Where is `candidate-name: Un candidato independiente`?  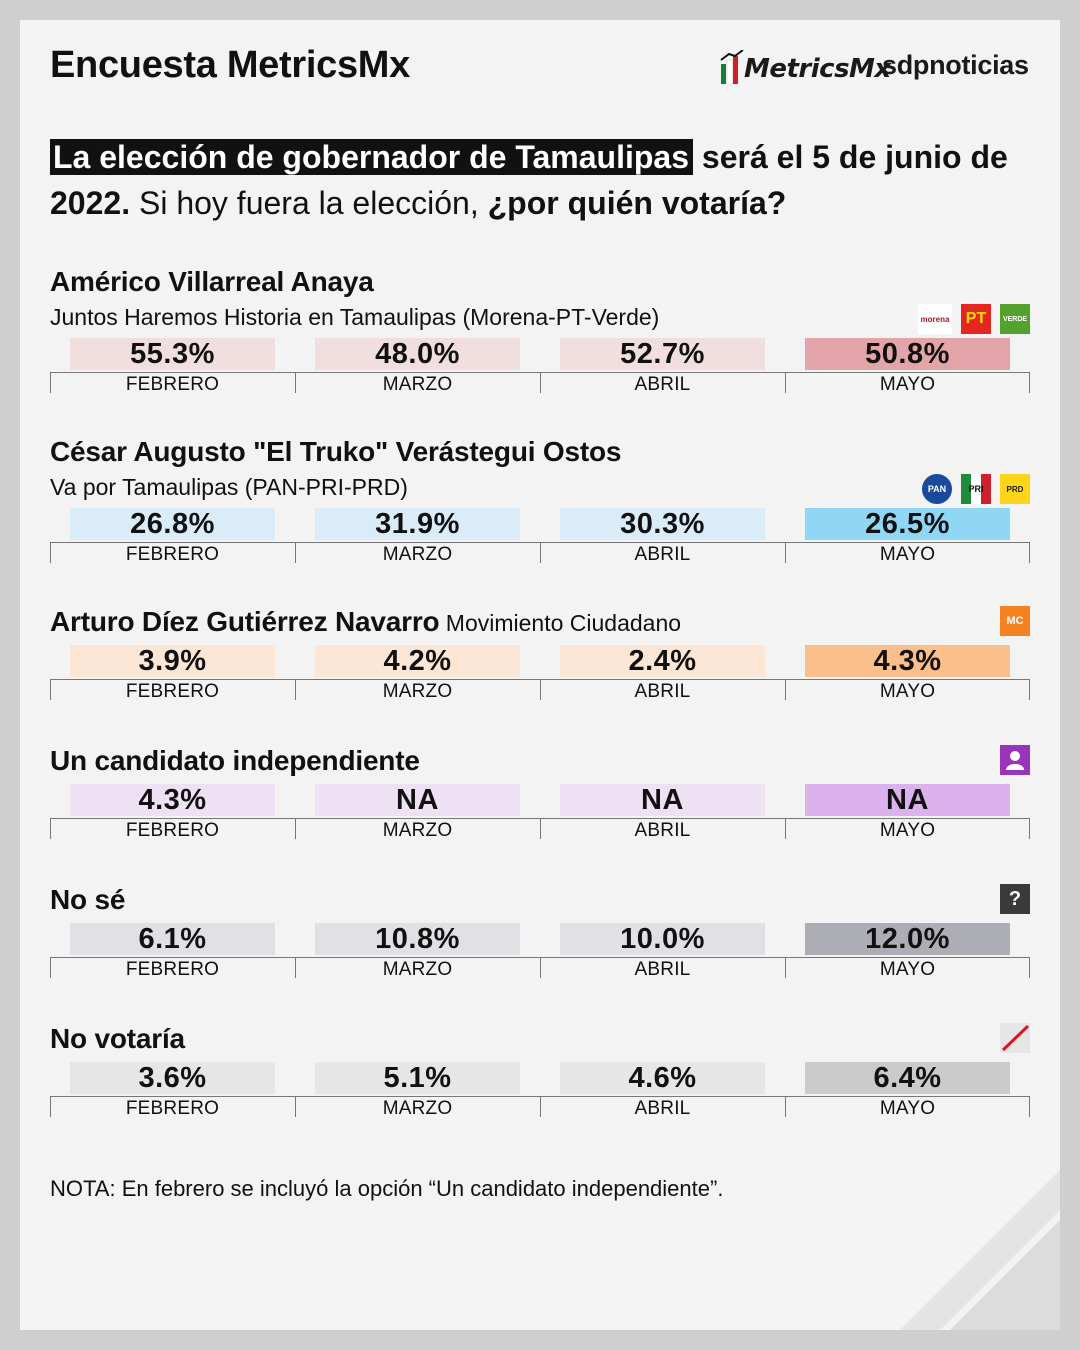 candidate-name: Un candidato independiente is located at coordinates (235, 761).